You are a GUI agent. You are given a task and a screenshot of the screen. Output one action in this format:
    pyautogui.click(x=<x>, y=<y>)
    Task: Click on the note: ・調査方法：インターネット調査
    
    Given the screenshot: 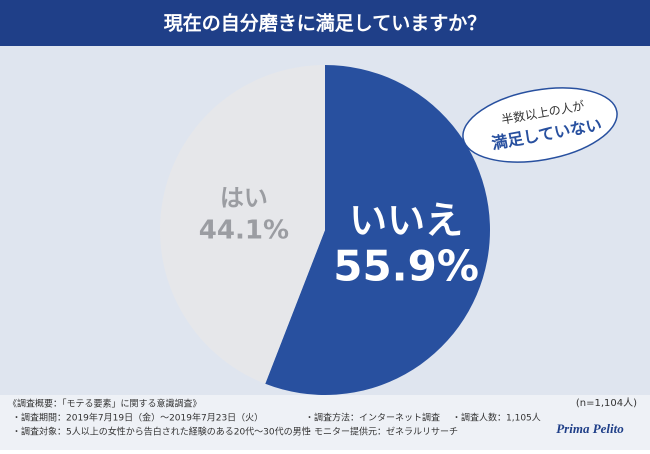 What is the action you would take?
    pyautogui.click(x=372, y=418)
    